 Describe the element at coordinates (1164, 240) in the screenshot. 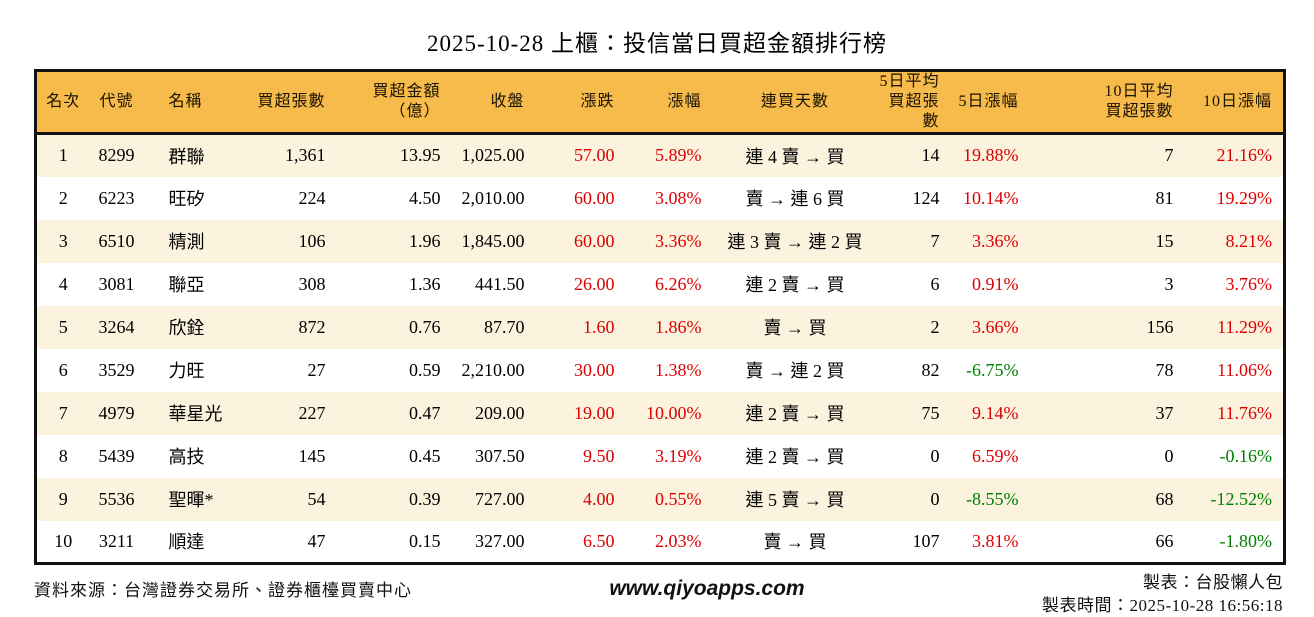

I see `cell-avg10: 15` at that location.